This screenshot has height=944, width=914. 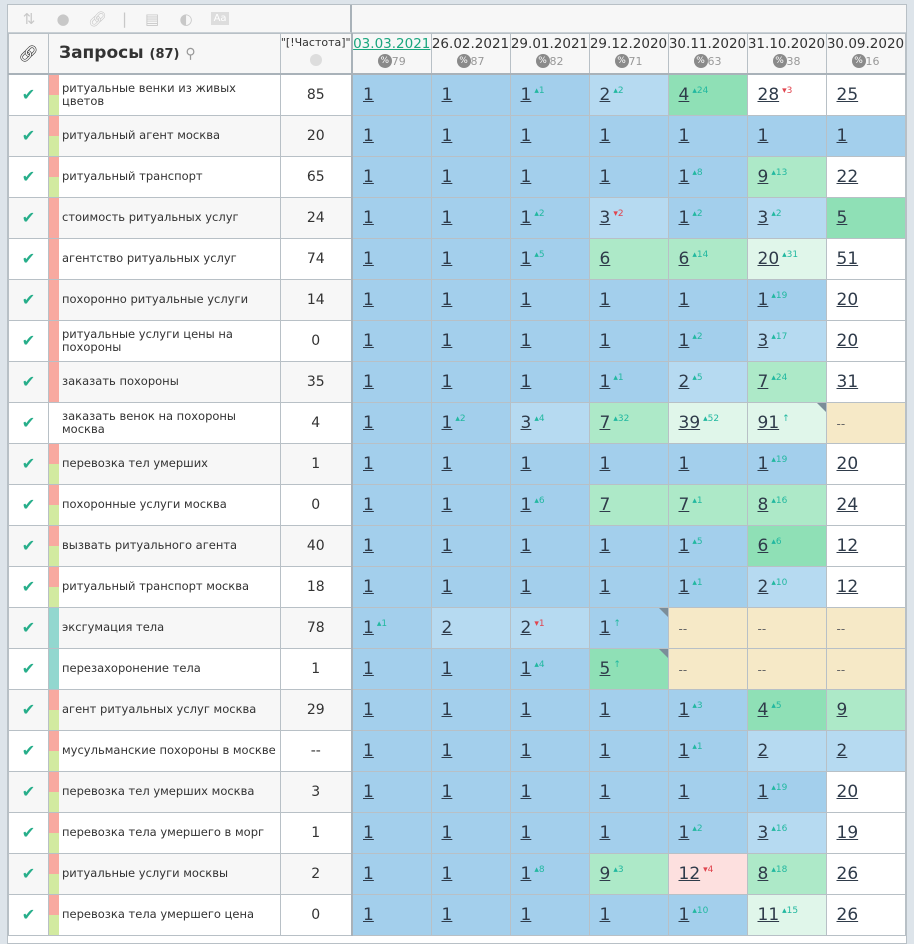 I want to click on date-column-header: 29.01.2021% 82, so click(x=549, y=54).